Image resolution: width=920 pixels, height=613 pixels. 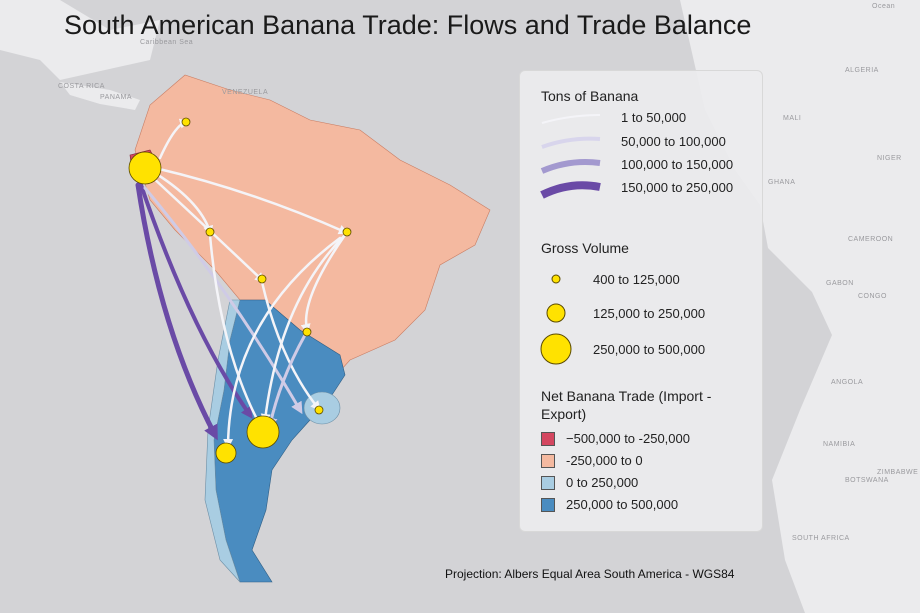 What do you see at coordinates (585, 248) in the screenshot?
I see `legend-title: Gross Volume` at bounding box center [585, 248].